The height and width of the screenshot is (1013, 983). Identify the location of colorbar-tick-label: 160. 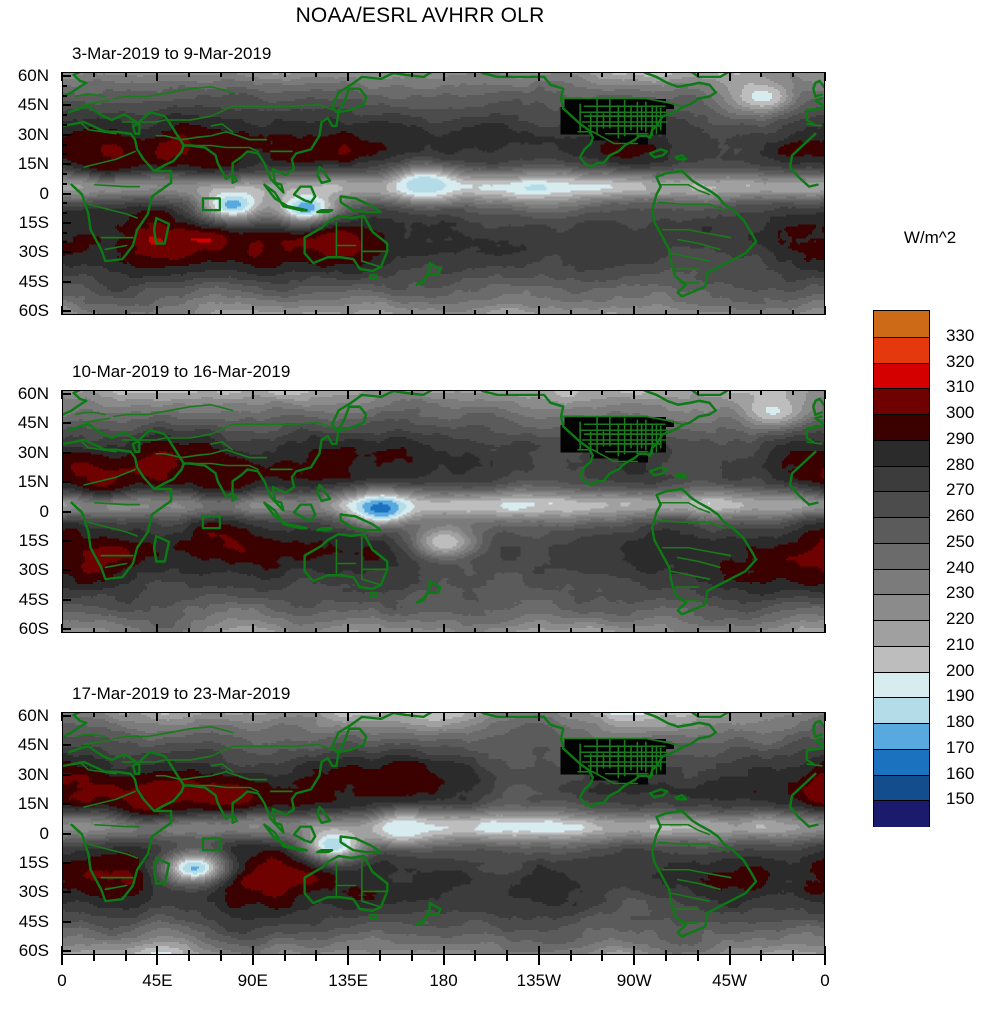
(960, 773).